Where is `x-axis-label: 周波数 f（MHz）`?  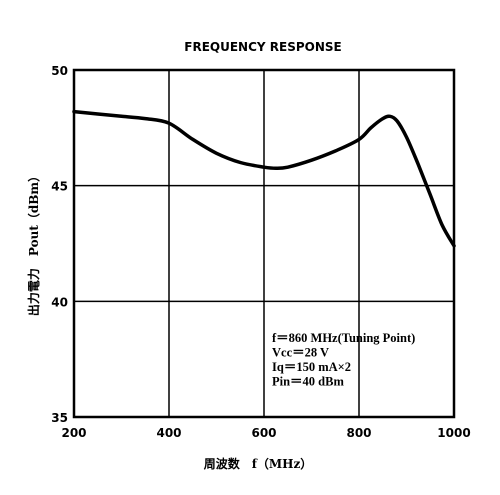
x-axis-label: 周波数 f（MHz） is located at coordinates (258, 463).